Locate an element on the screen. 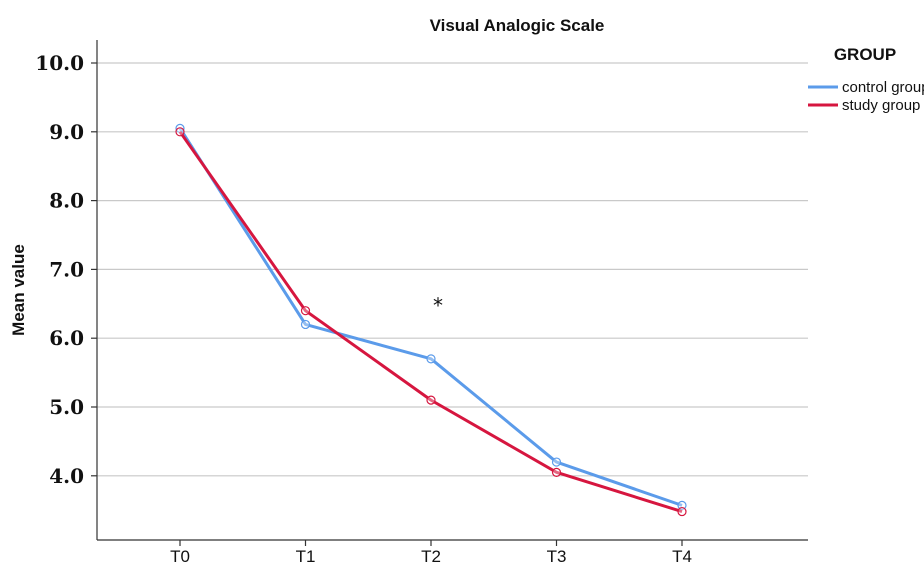  x-tick-label: T2 is located at coordinates (431, 556).